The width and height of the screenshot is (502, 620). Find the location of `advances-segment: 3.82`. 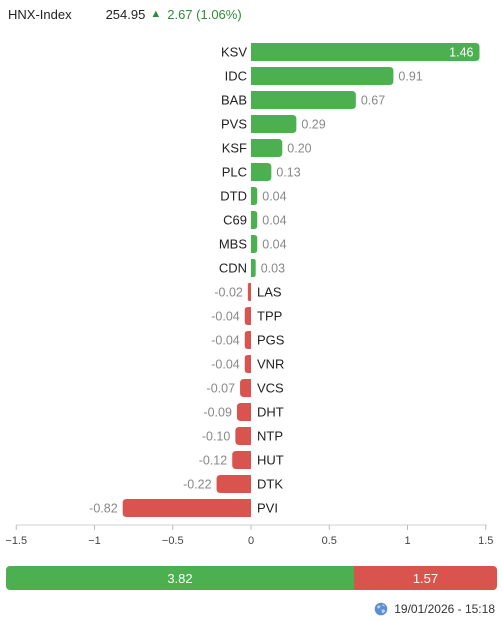

advances-segment: 3.82 is located at coordinates (180, 578).